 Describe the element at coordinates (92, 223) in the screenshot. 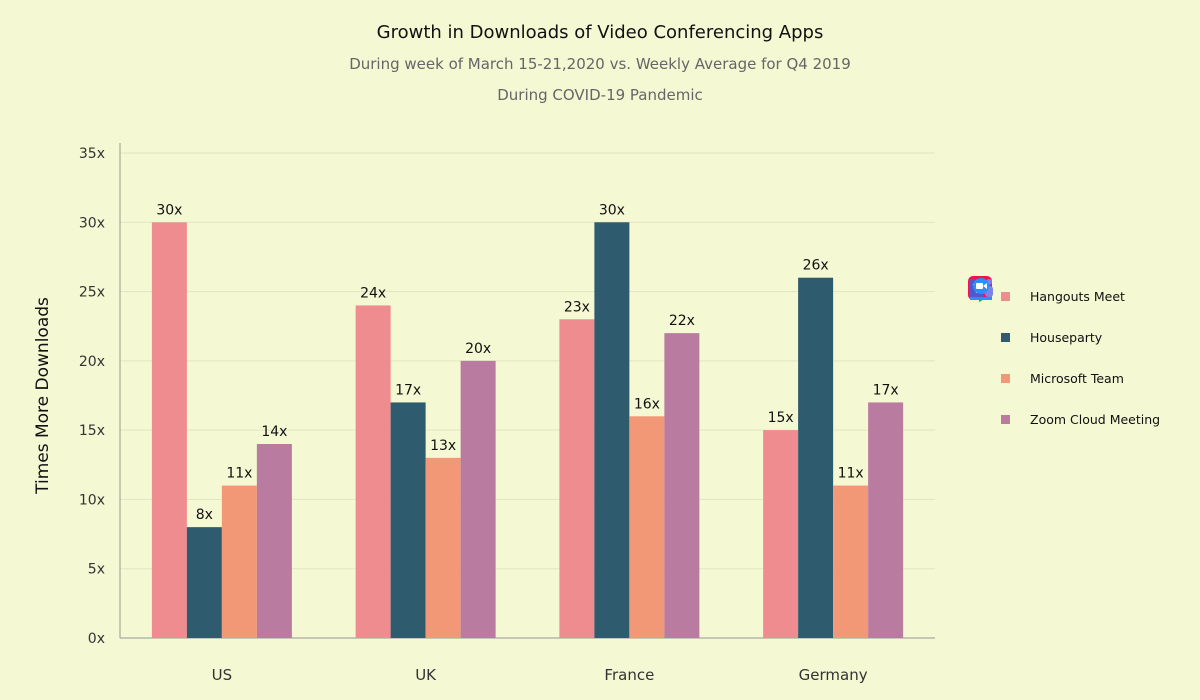

I see `y-tick-label: 30x` at that location.